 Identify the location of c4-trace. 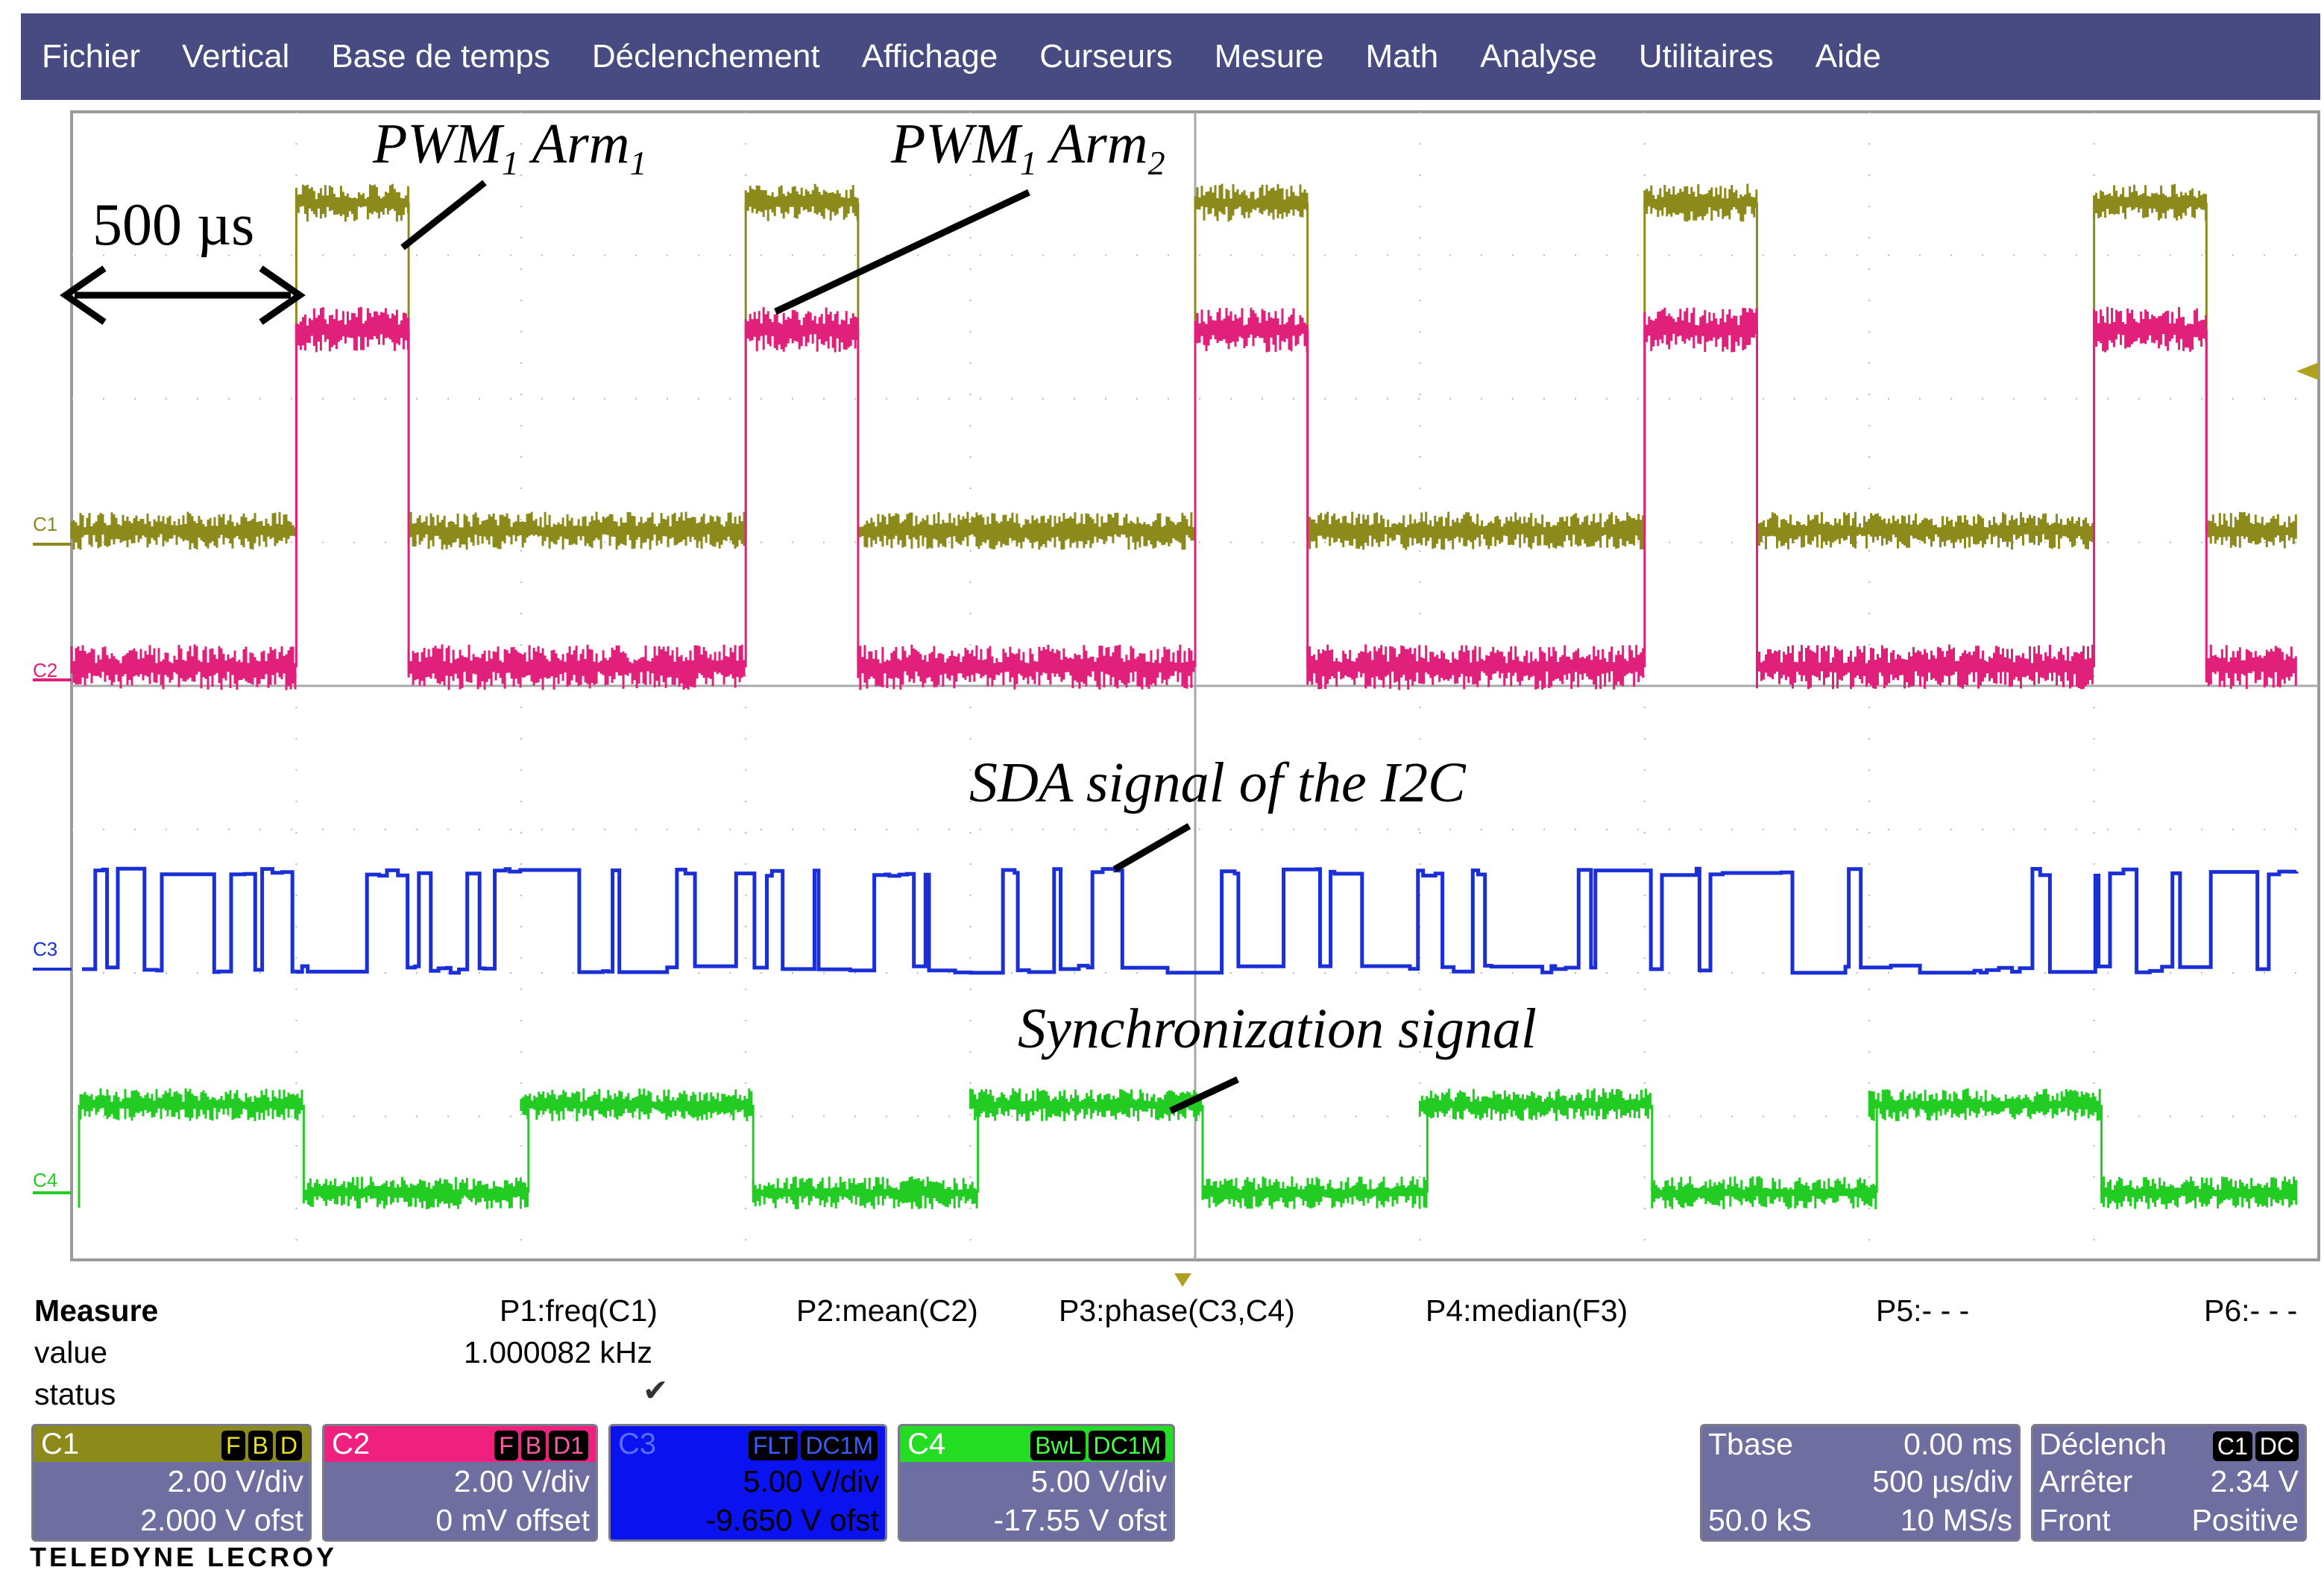
(1188, 1149).